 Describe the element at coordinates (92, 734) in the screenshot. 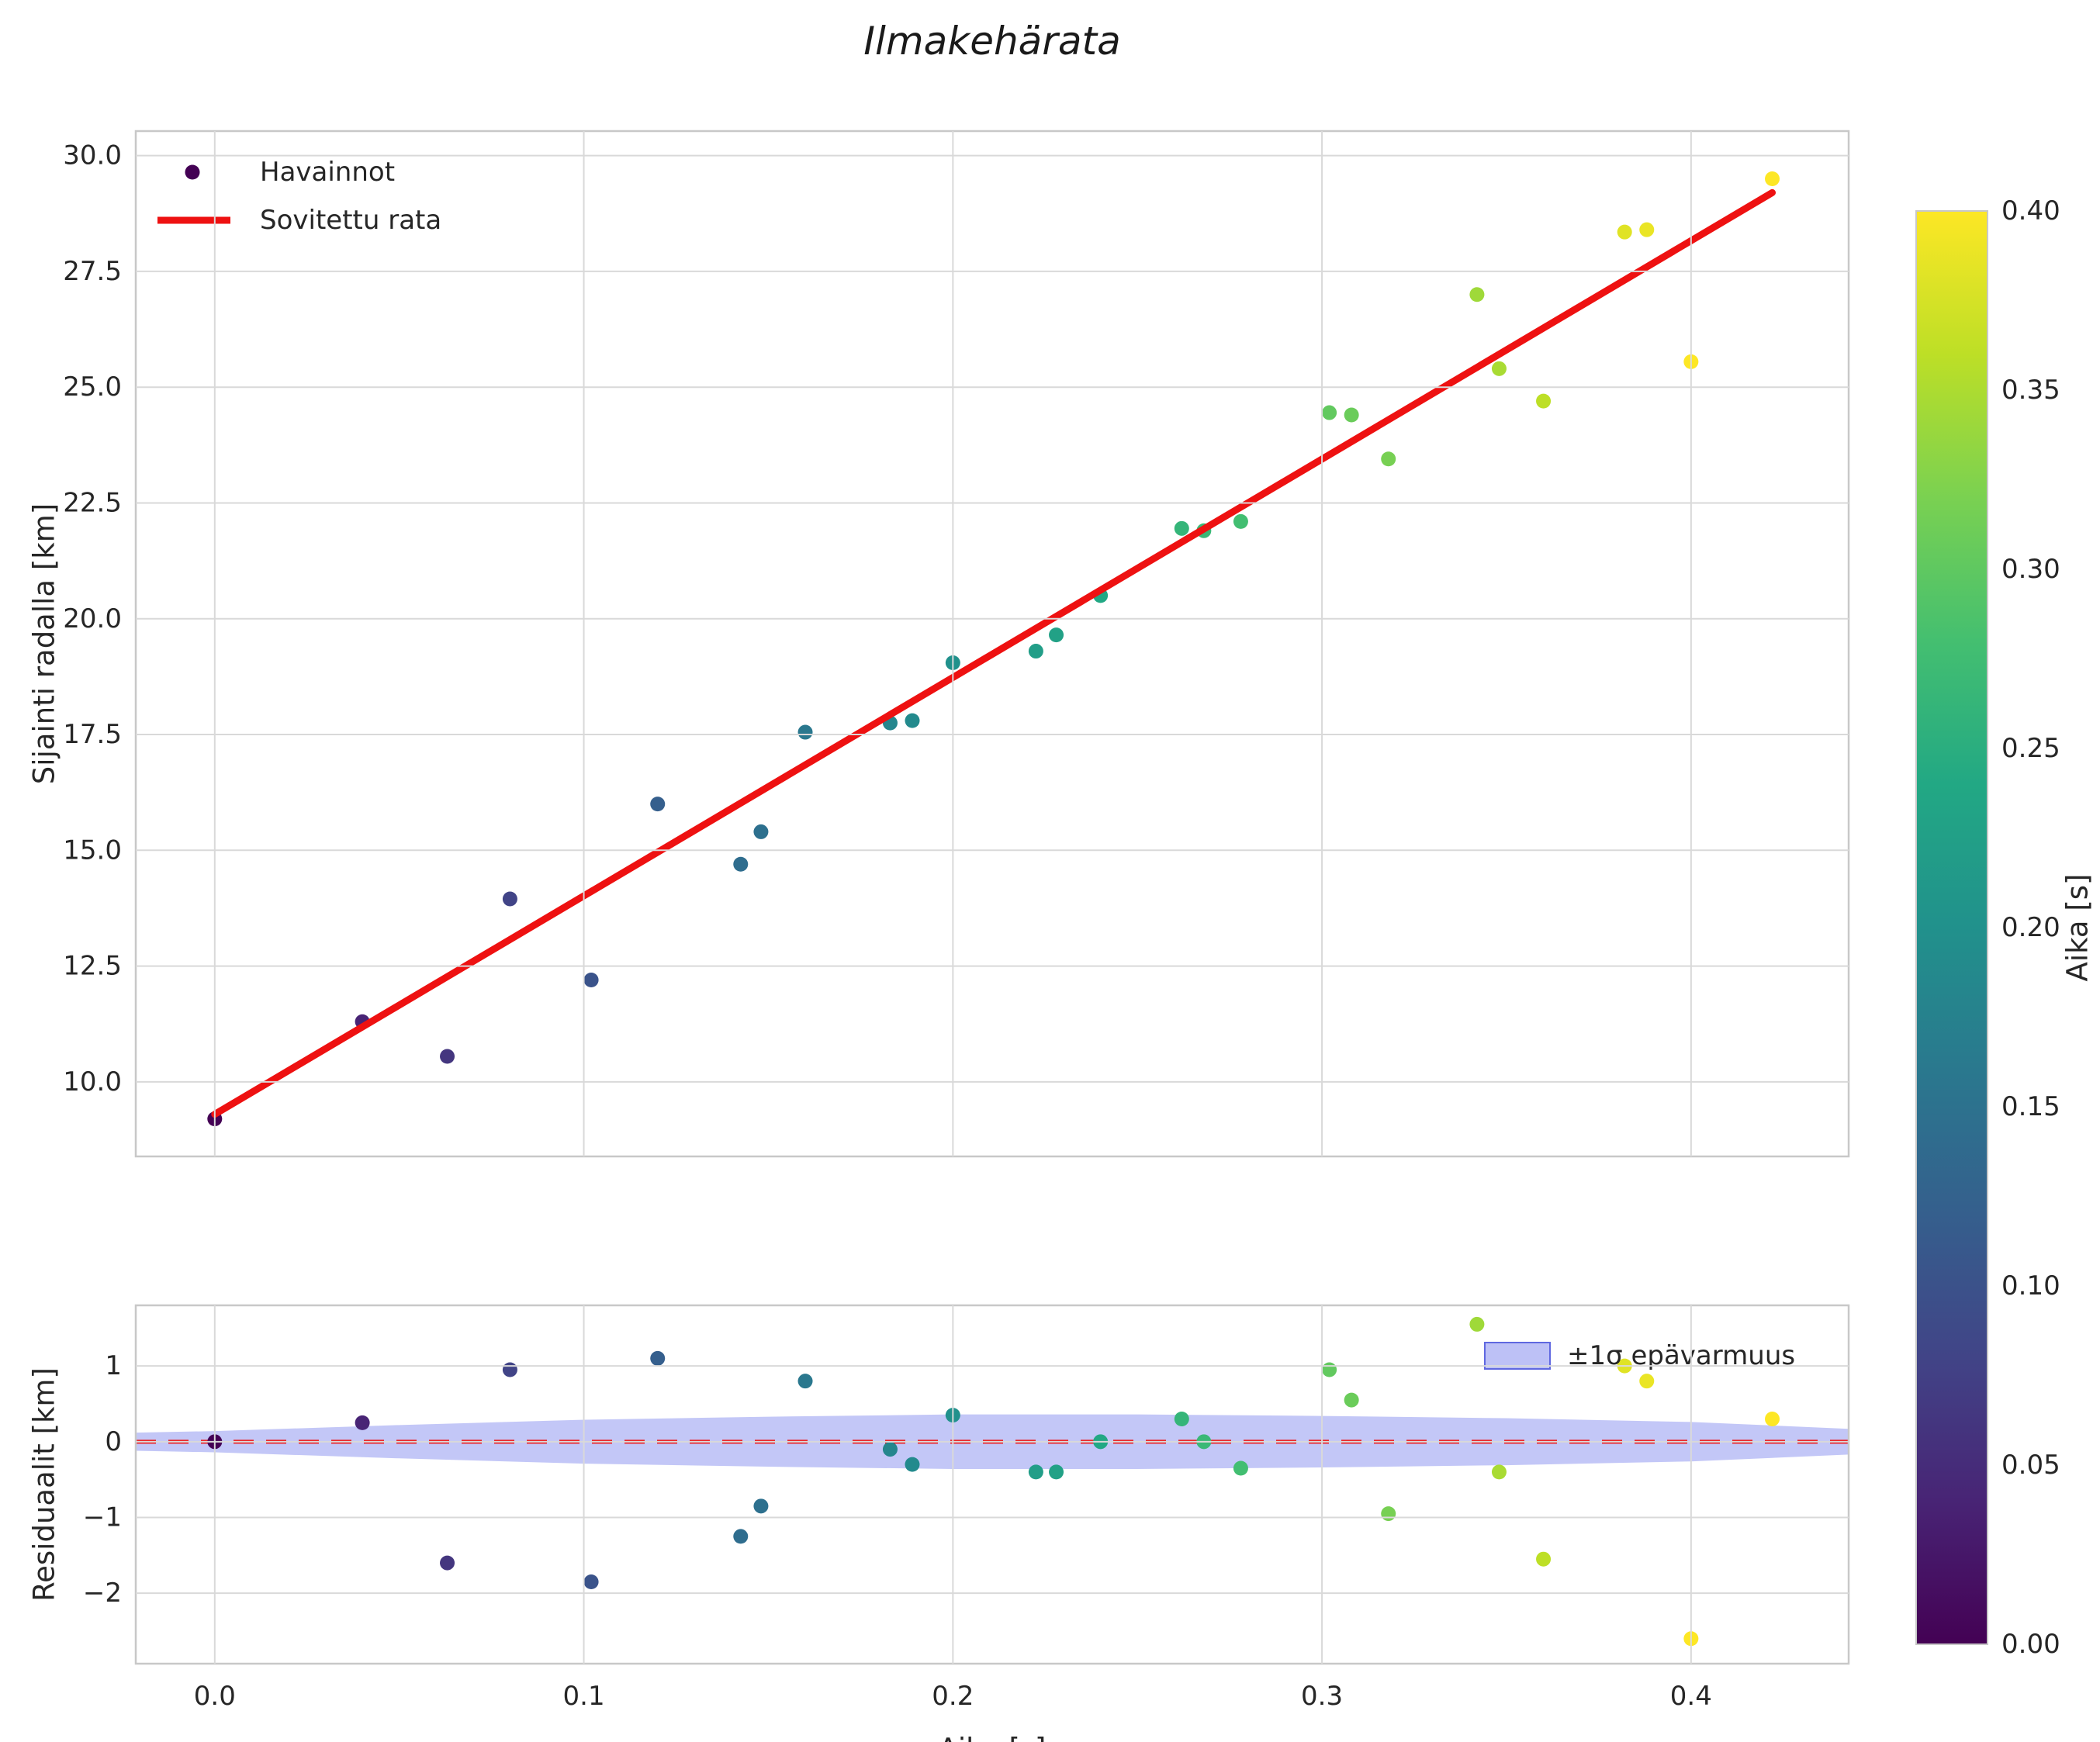

I see `y-tick-label: 17.5` at that location.